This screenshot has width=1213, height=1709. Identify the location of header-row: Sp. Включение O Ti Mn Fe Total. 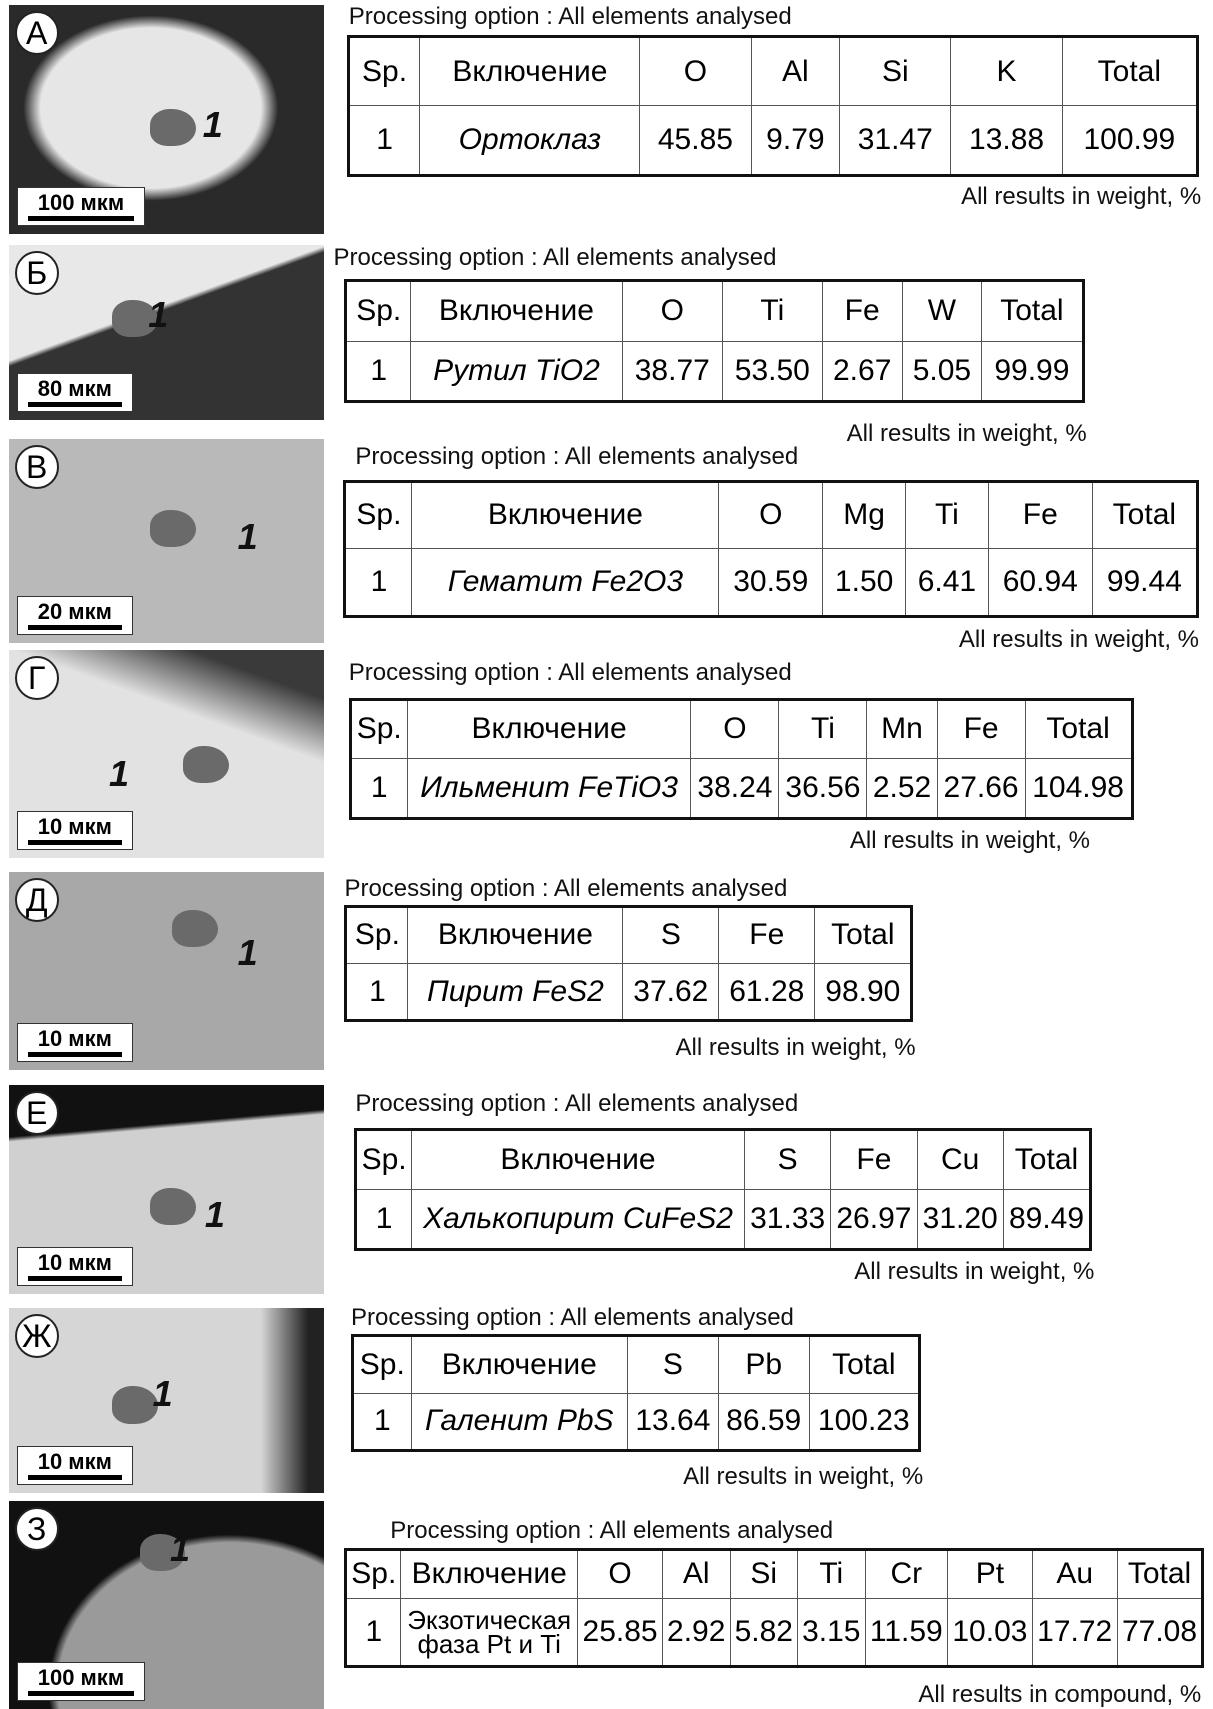
(741, 729).